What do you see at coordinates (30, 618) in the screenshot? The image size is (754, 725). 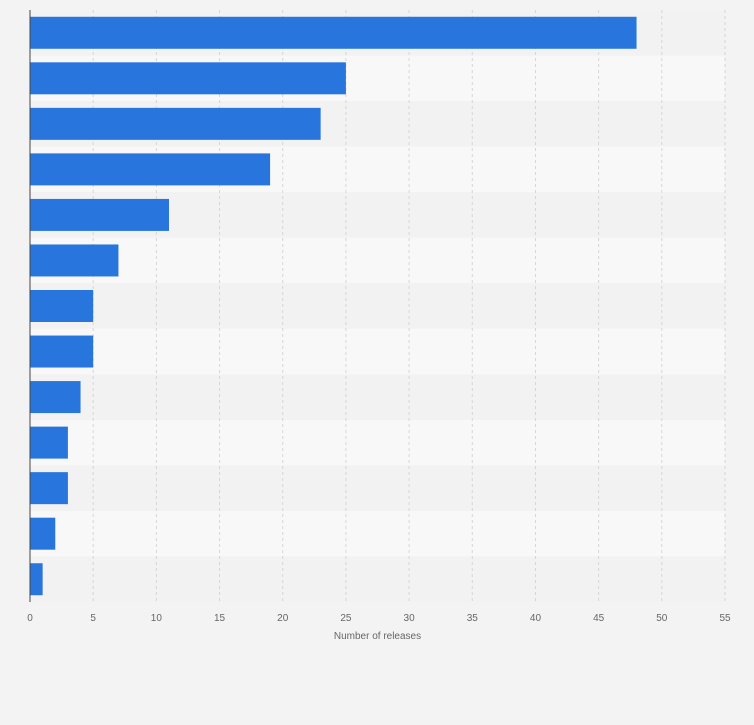 I see `x-tick-label: 0` at bounding box center [30, 618].